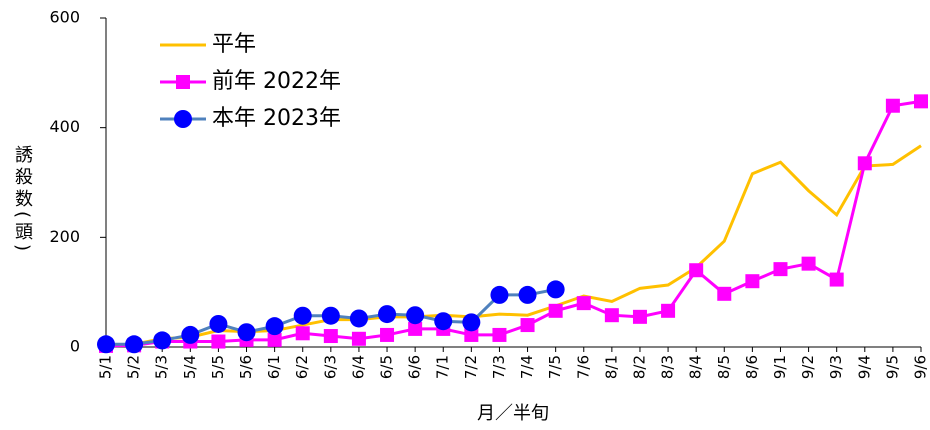  Describe the element at coordinates (218, 367) in the screenshot. I see `x-tick-label: 5/5` at that location.